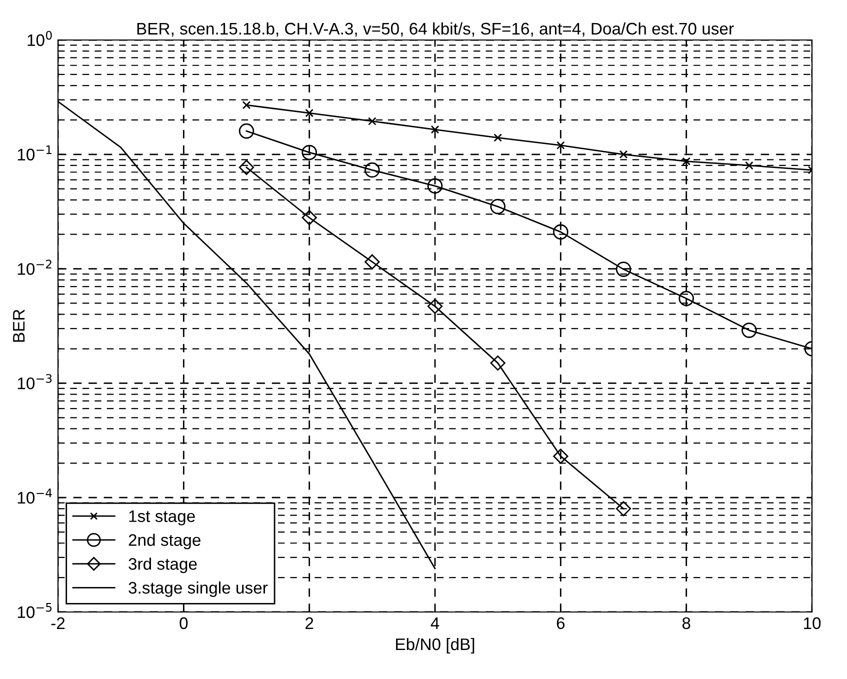  I want to click on legend-label: 2nd stage, so click(164, 542).